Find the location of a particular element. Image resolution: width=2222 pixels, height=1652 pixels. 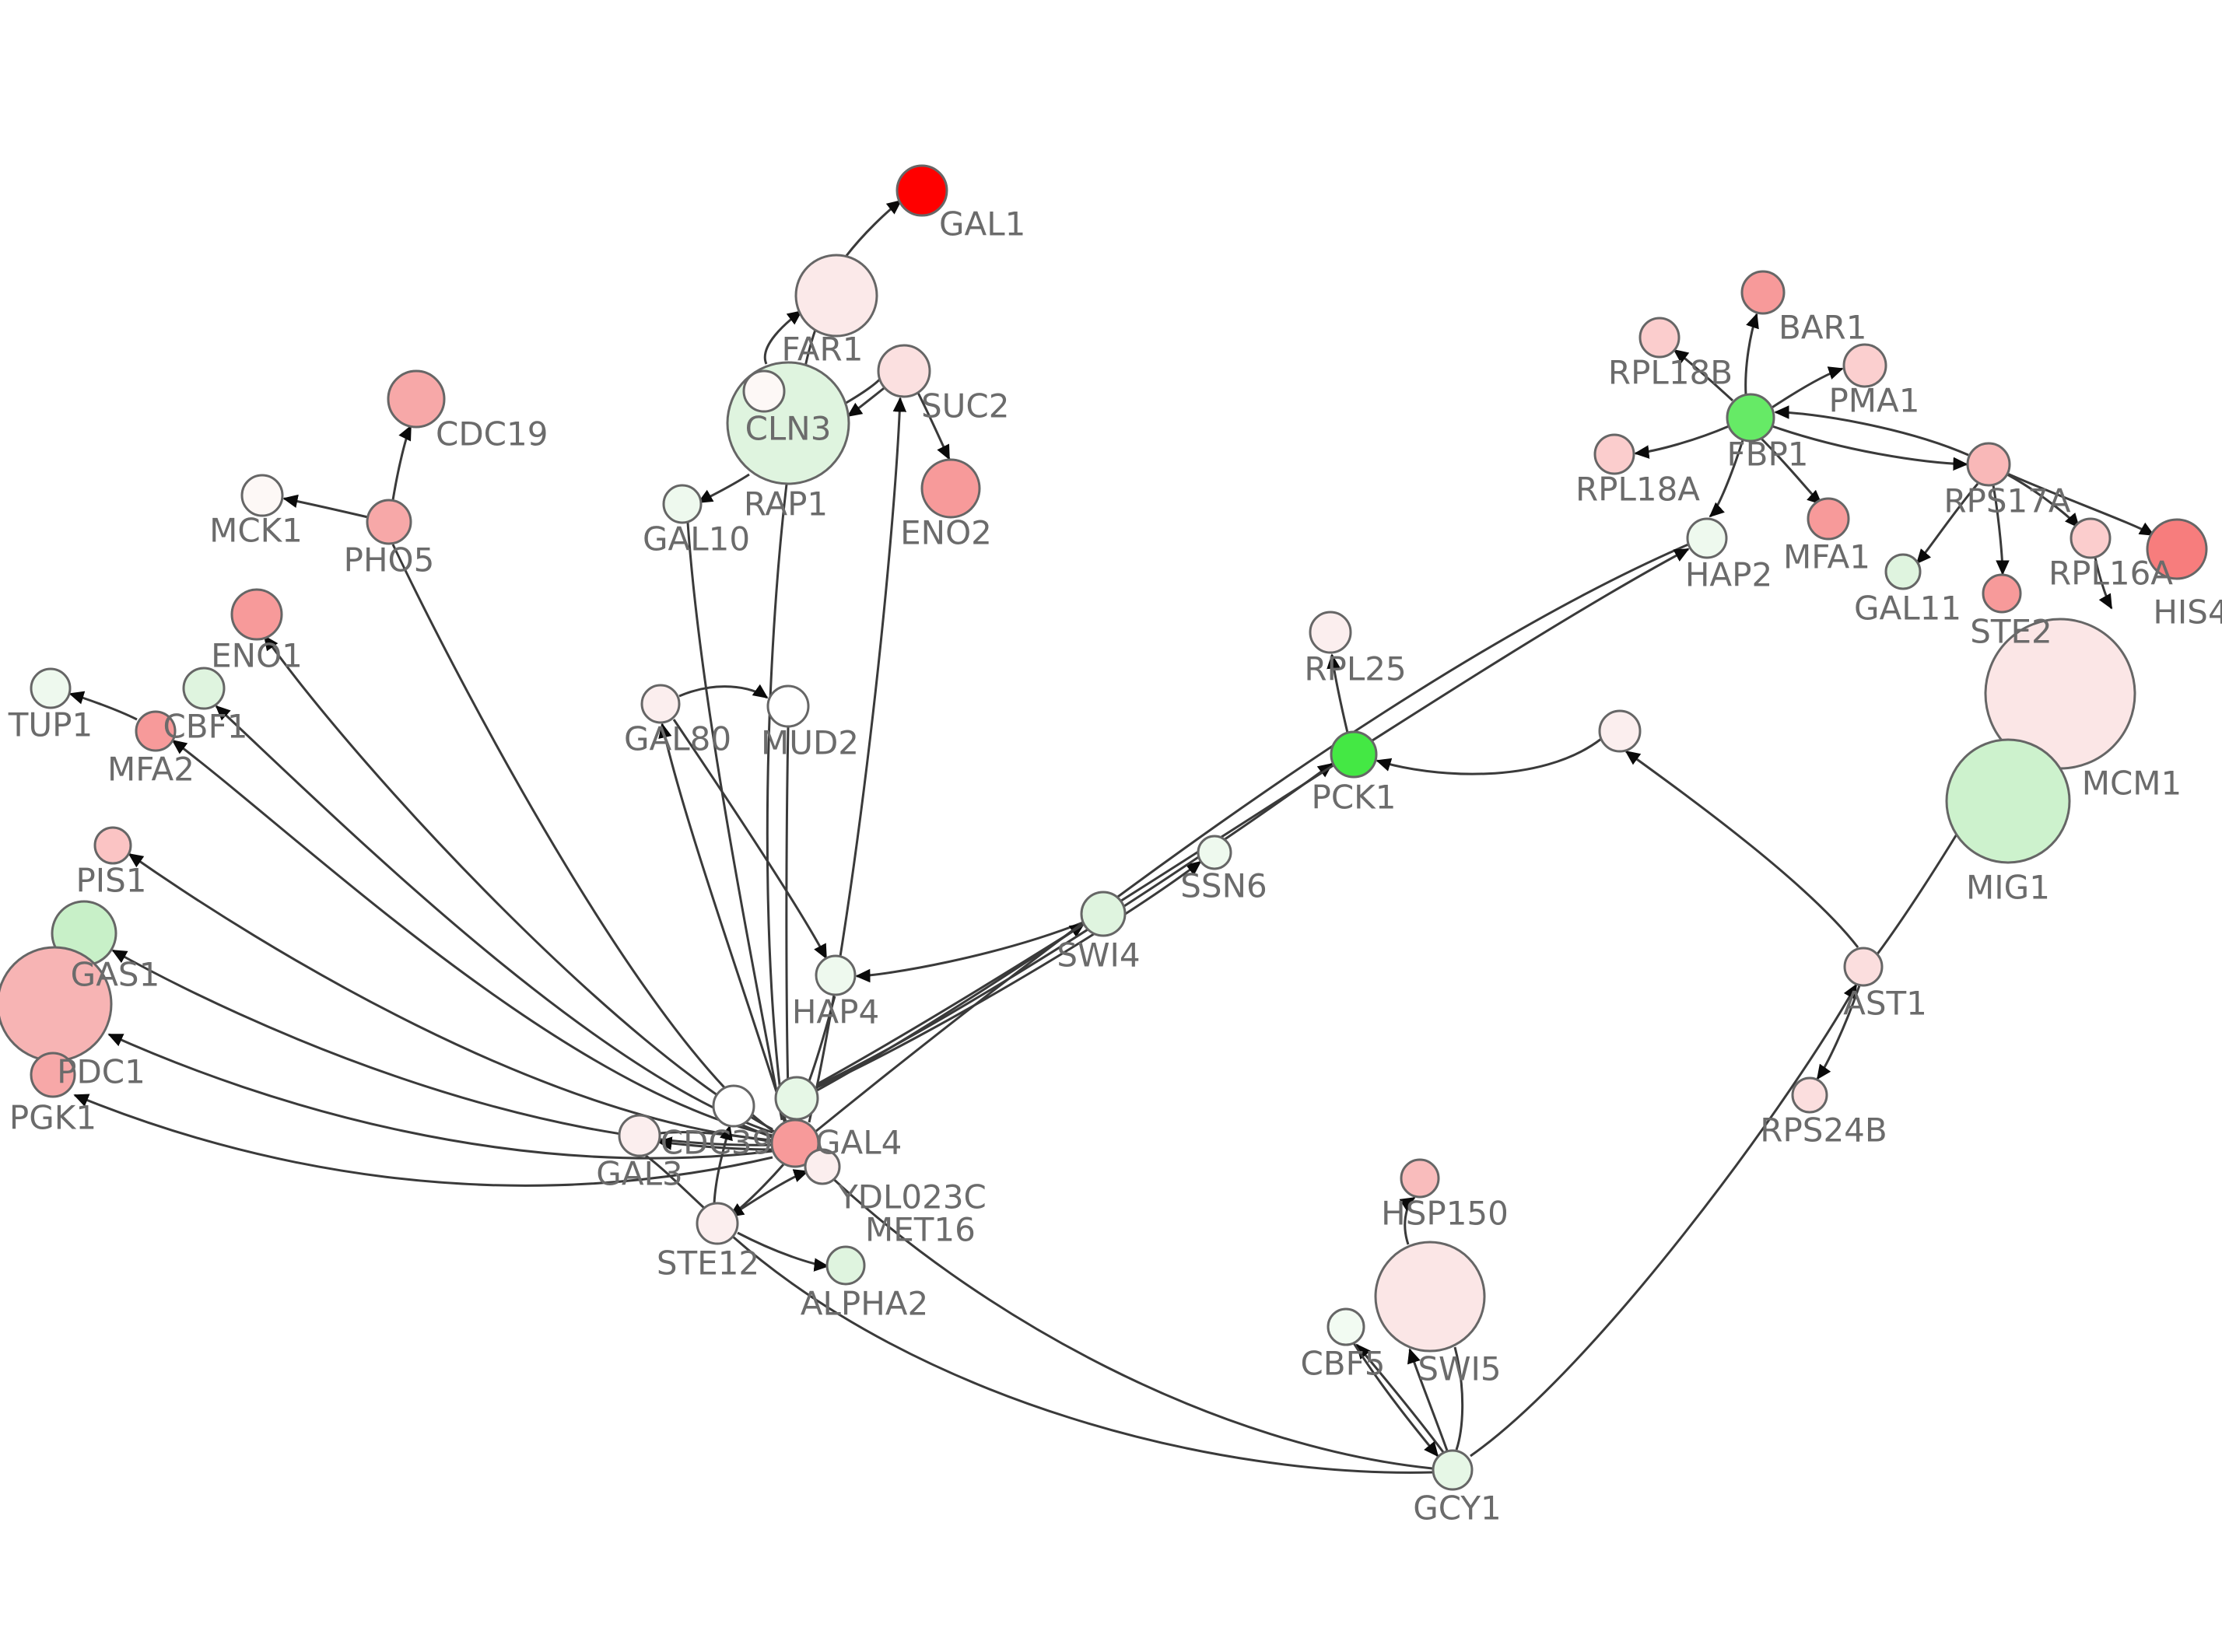

node-gal10 is located at coordinates (682, 504).